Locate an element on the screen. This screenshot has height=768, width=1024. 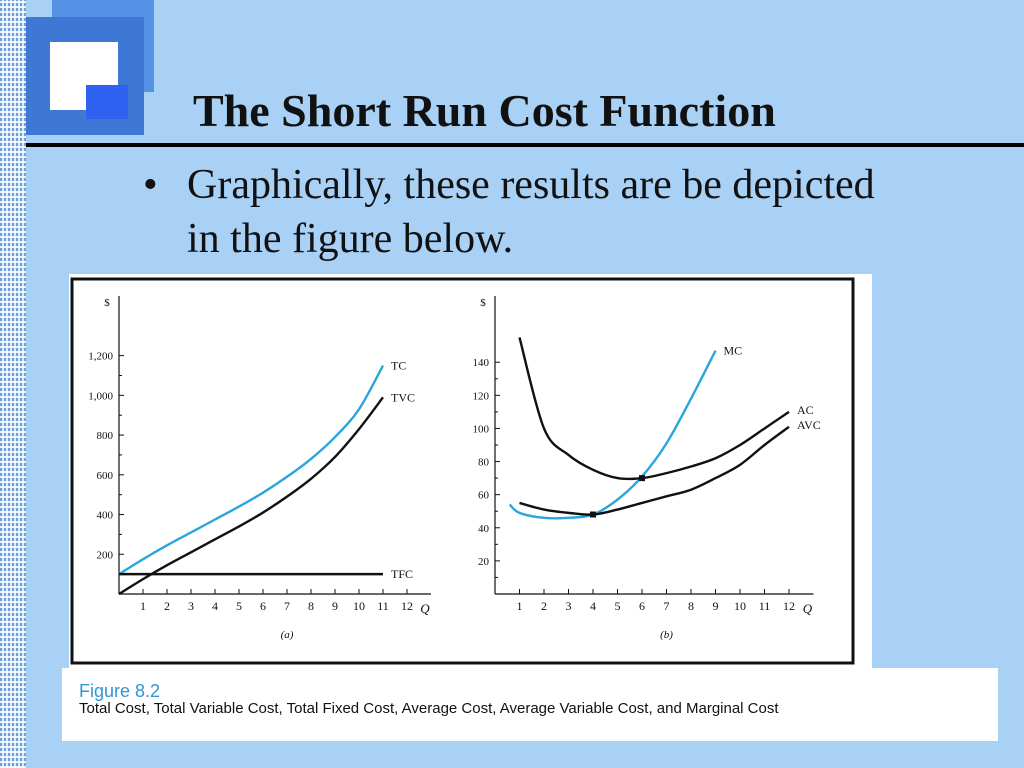
chart-a-series-tvc is located at coordinates (251, 496).